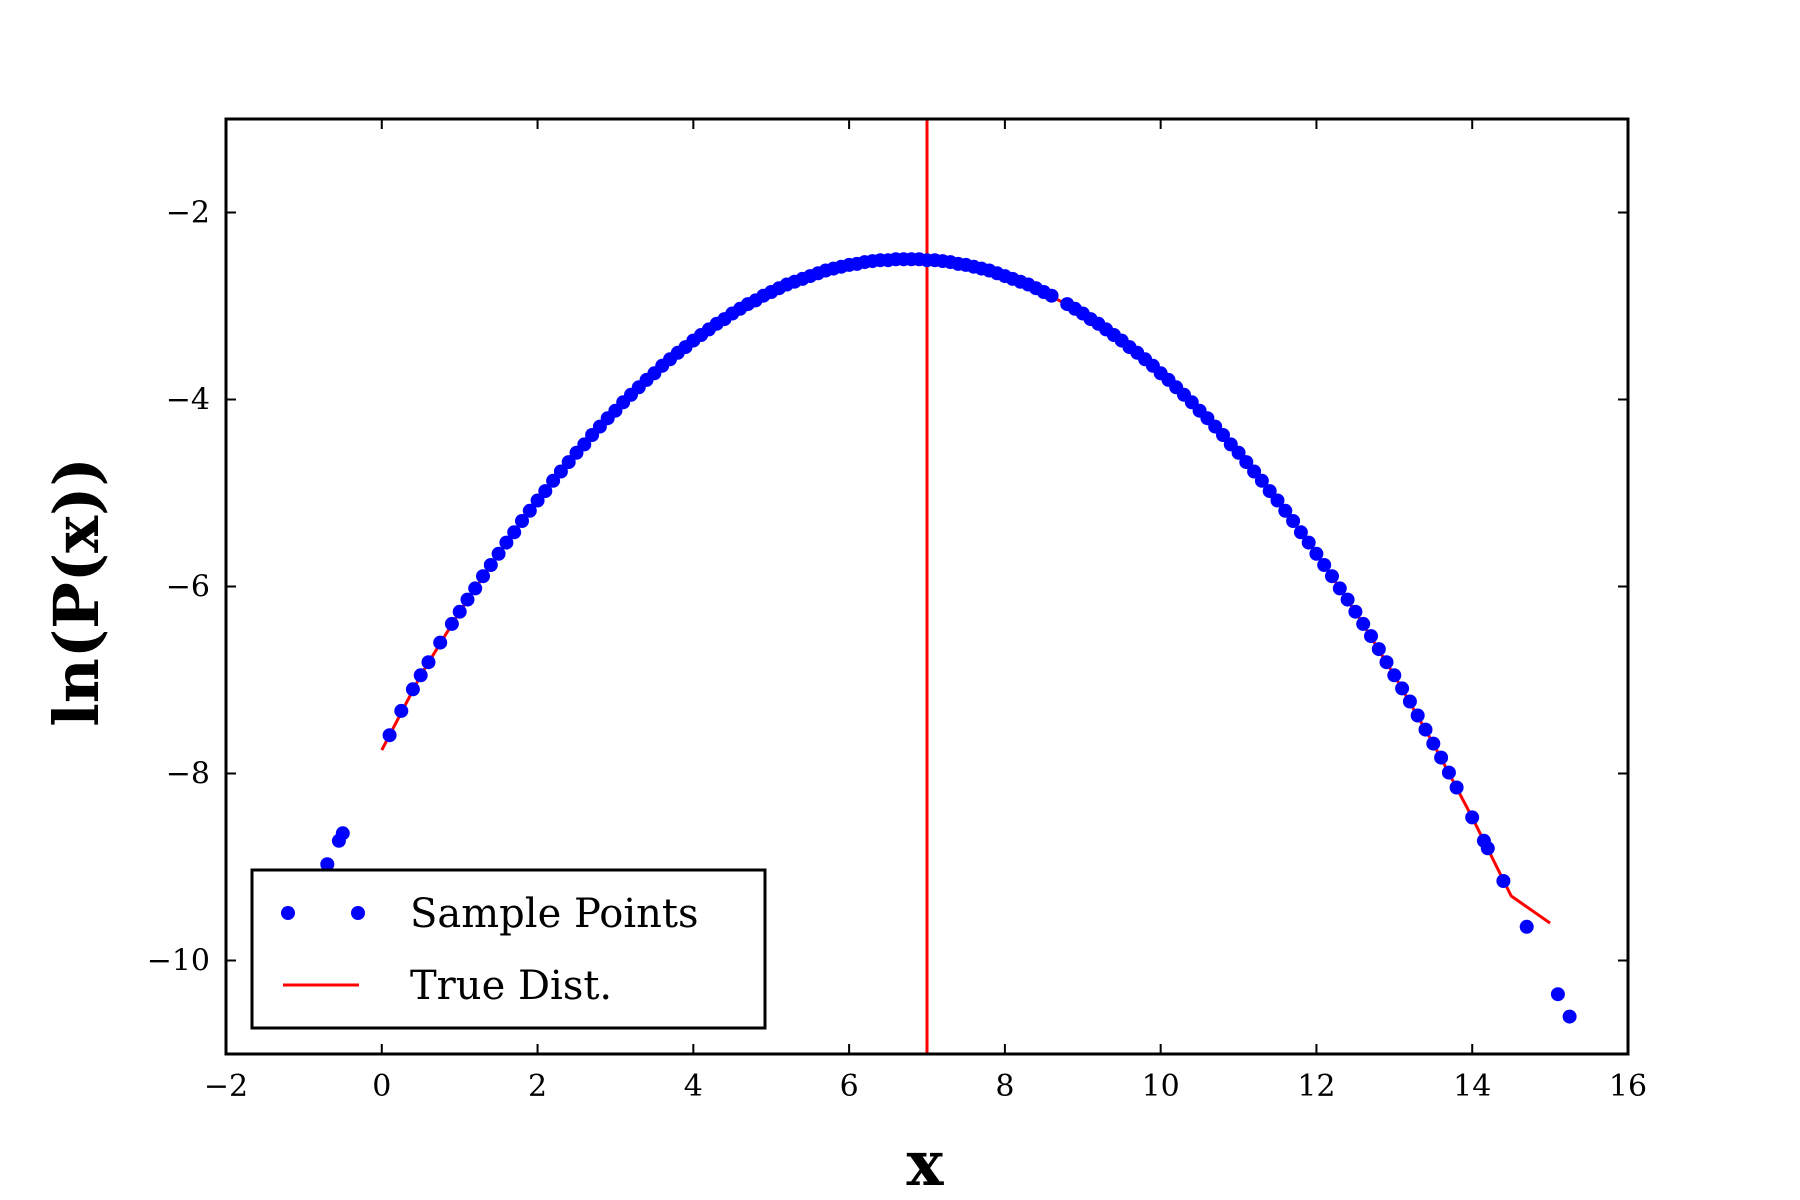  What do you see at coordinates (554, 914) in the screenshot?
I see `legend-label-sample-points: Sample Points` at bounding box center [554, 914].